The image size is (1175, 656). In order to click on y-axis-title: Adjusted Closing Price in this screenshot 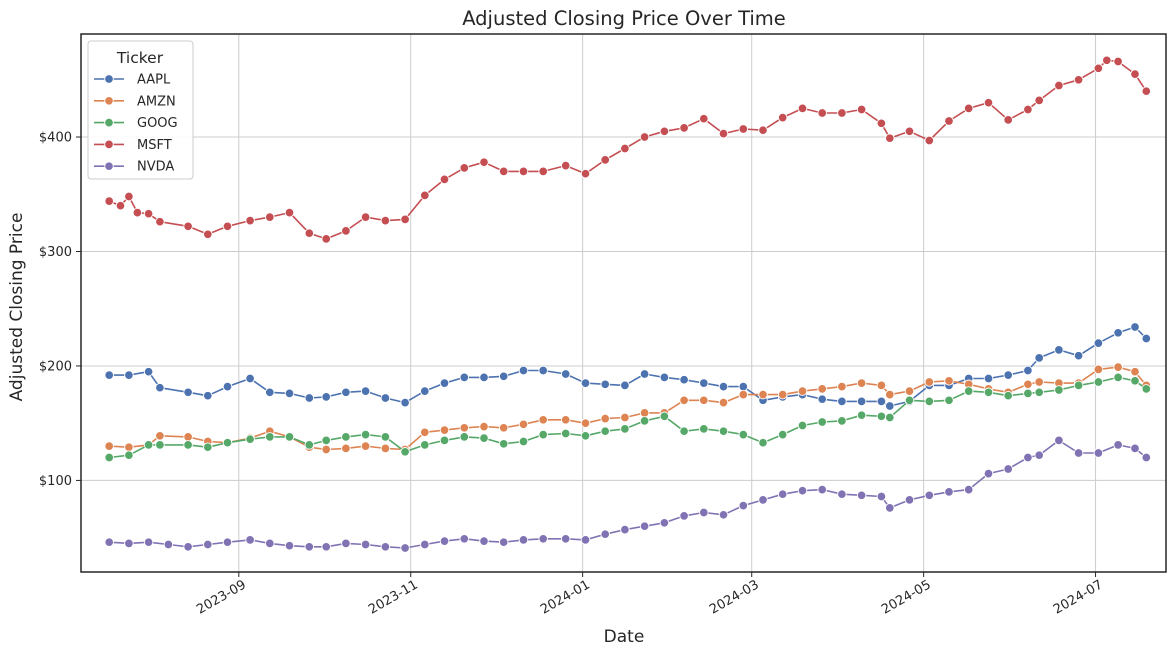, I will do `click(17, 307)`.